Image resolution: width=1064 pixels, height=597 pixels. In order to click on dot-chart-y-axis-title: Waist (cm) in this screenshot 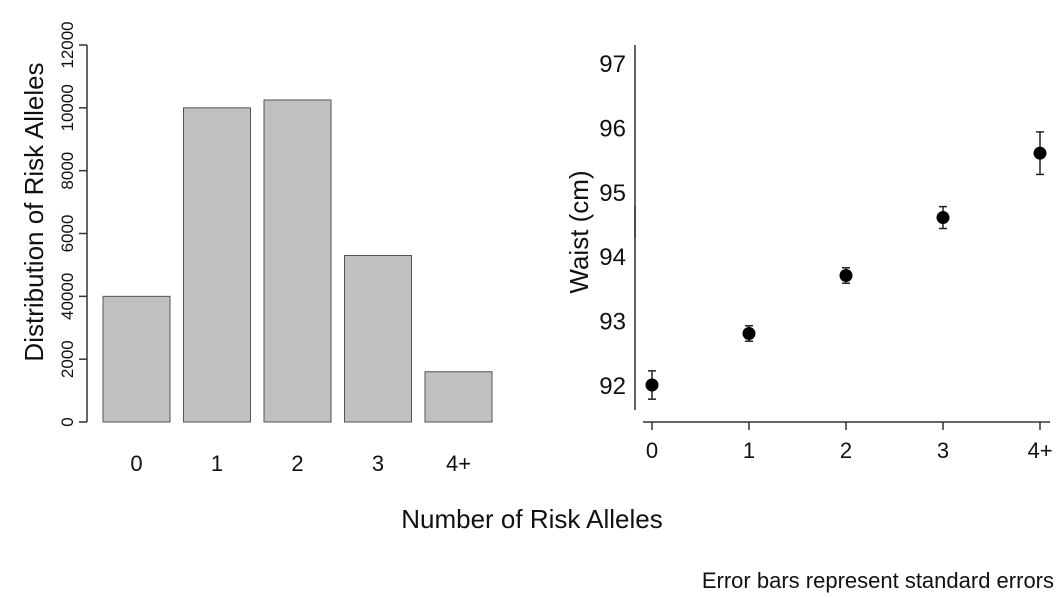, I will do `click(579, 231)`.